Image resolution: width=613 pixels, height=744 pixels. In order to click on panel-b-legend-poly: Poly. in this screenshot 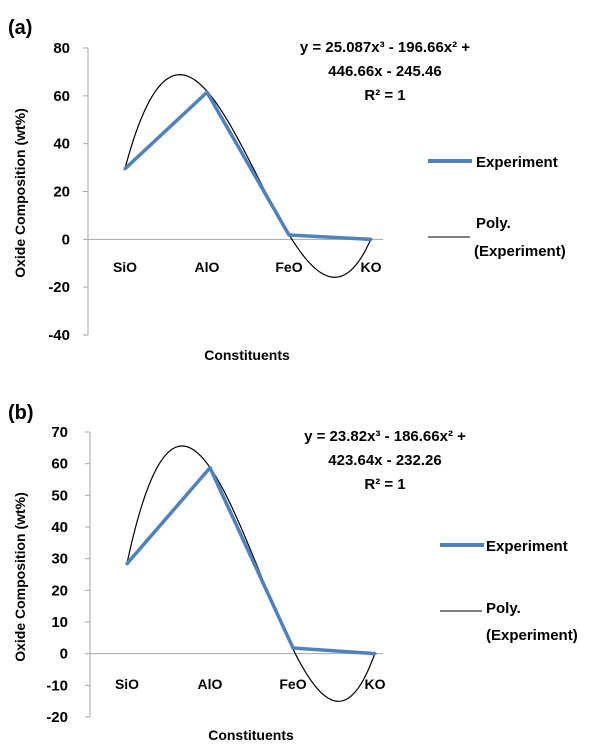, I will do `click(503, 608)`.